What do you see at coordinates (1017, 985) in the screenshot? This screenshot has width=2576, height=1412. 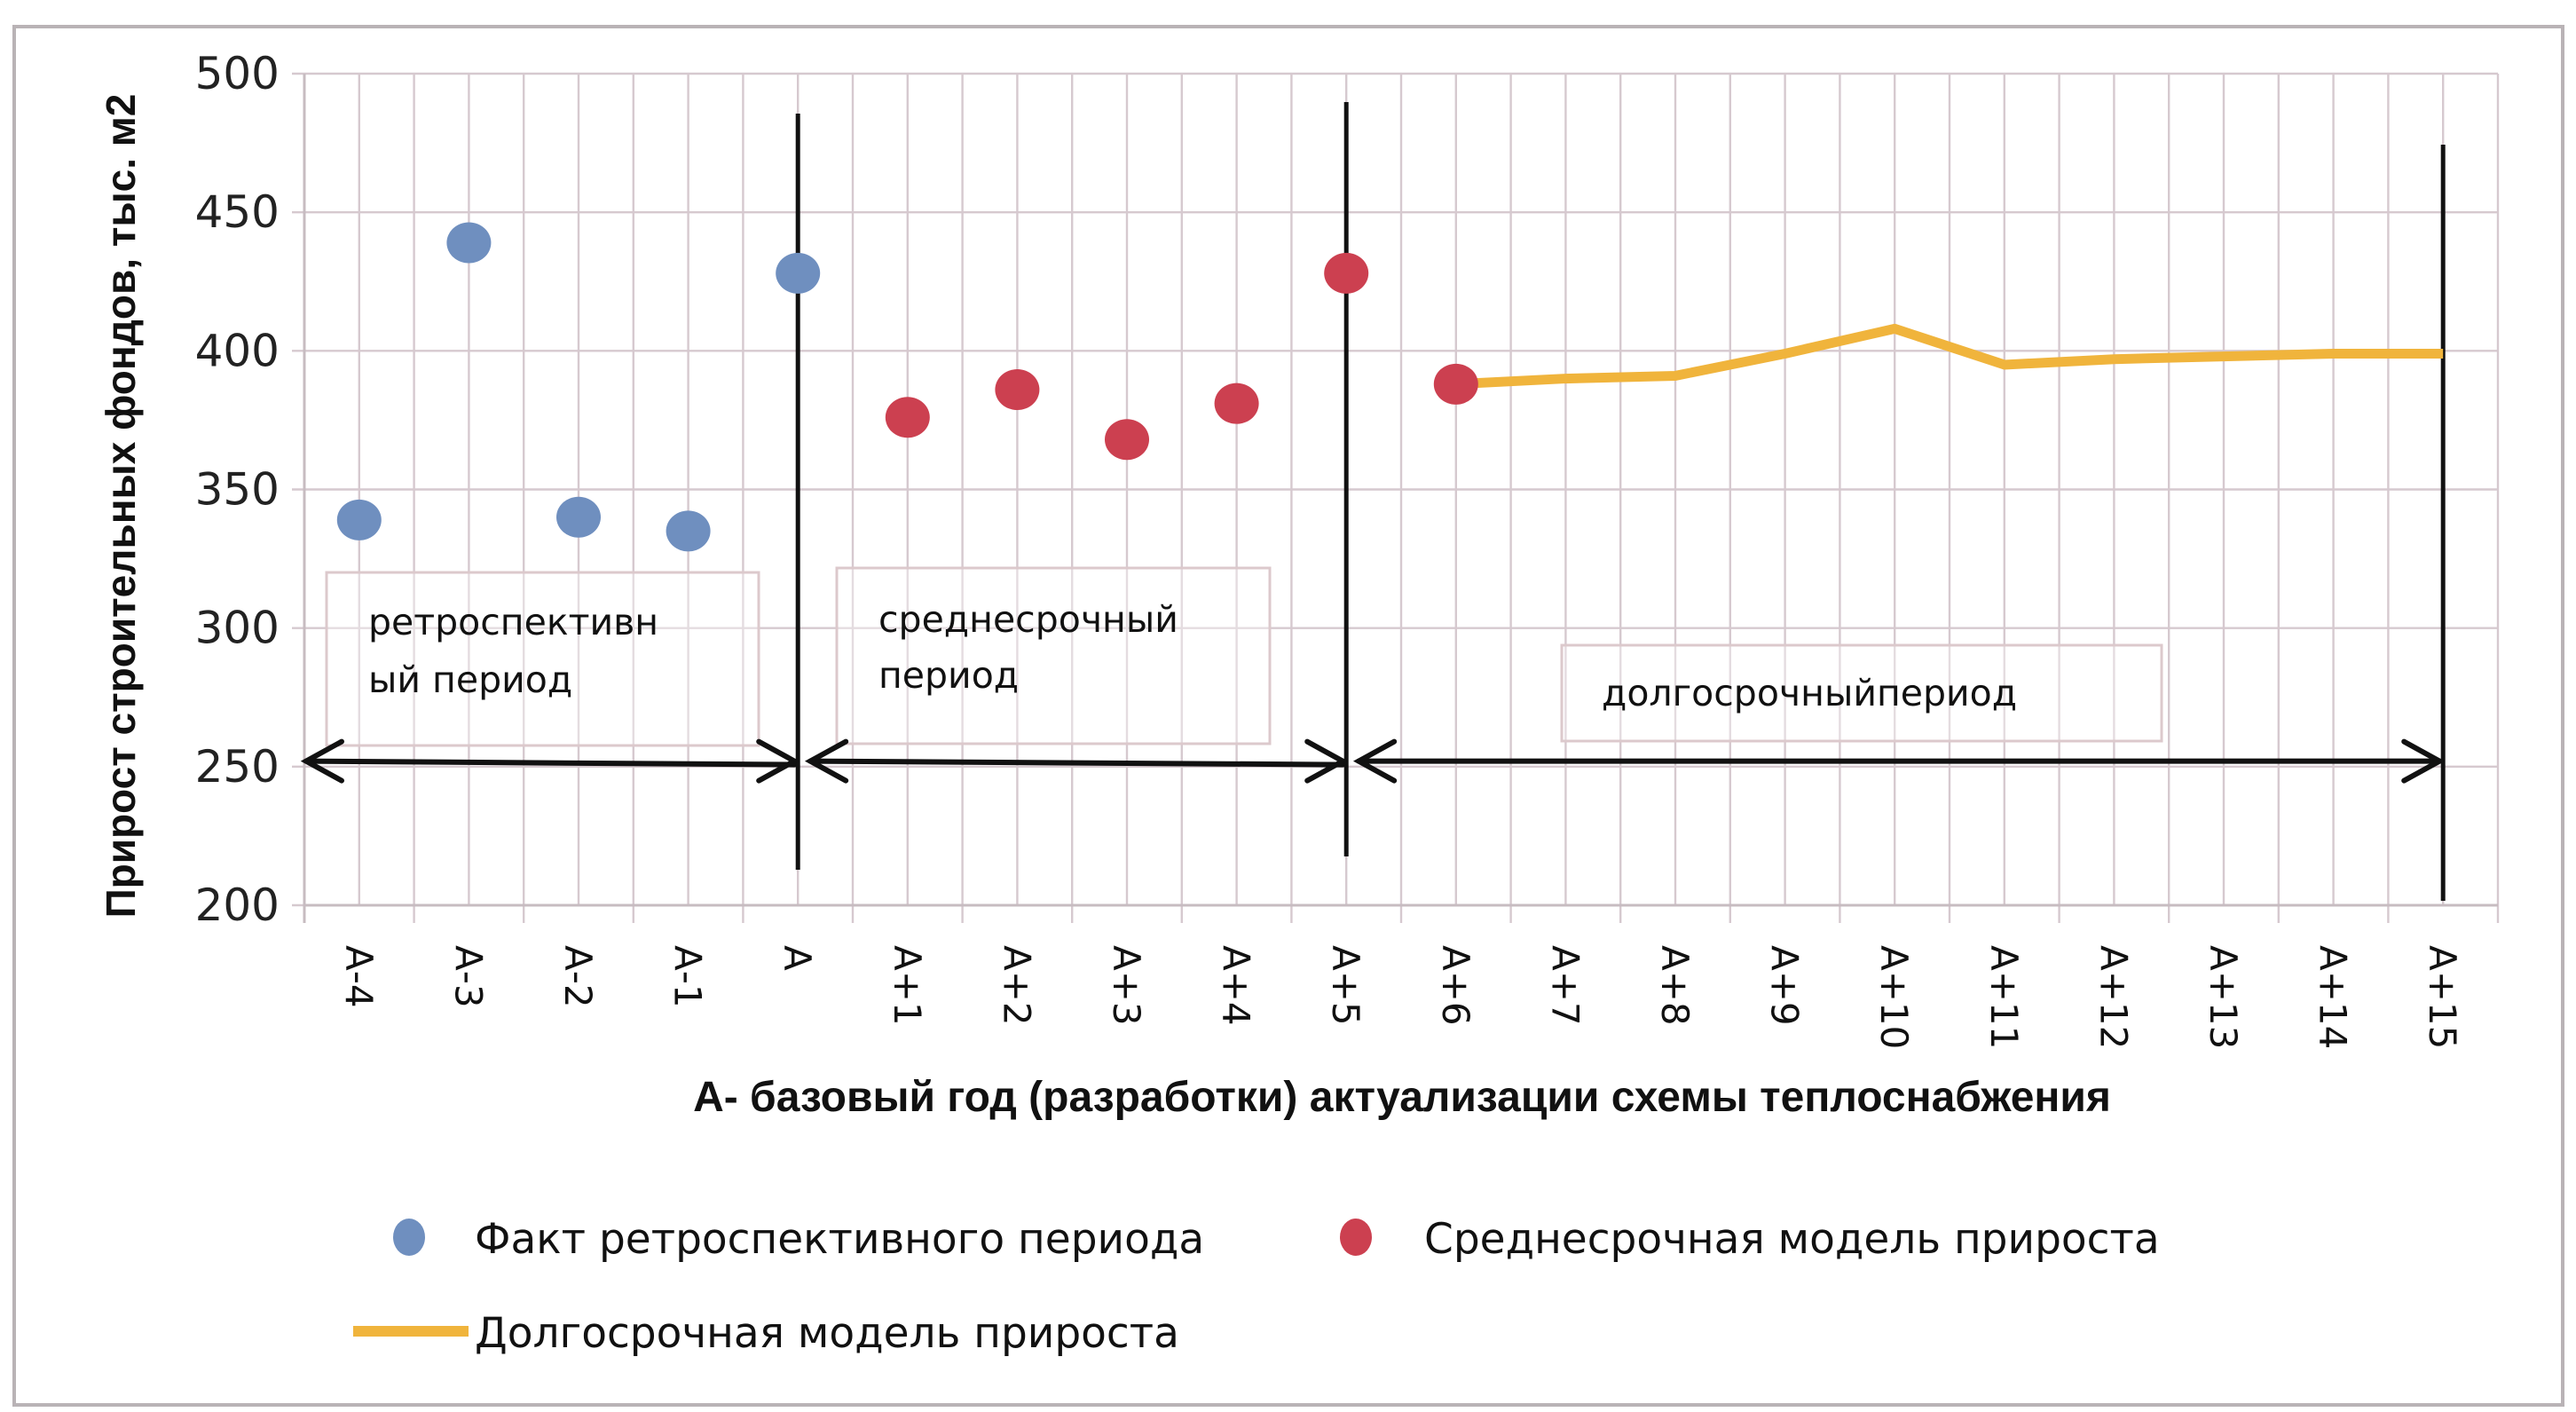 I see `x-tick-label: А+2` at bounding box center [1017, 985].